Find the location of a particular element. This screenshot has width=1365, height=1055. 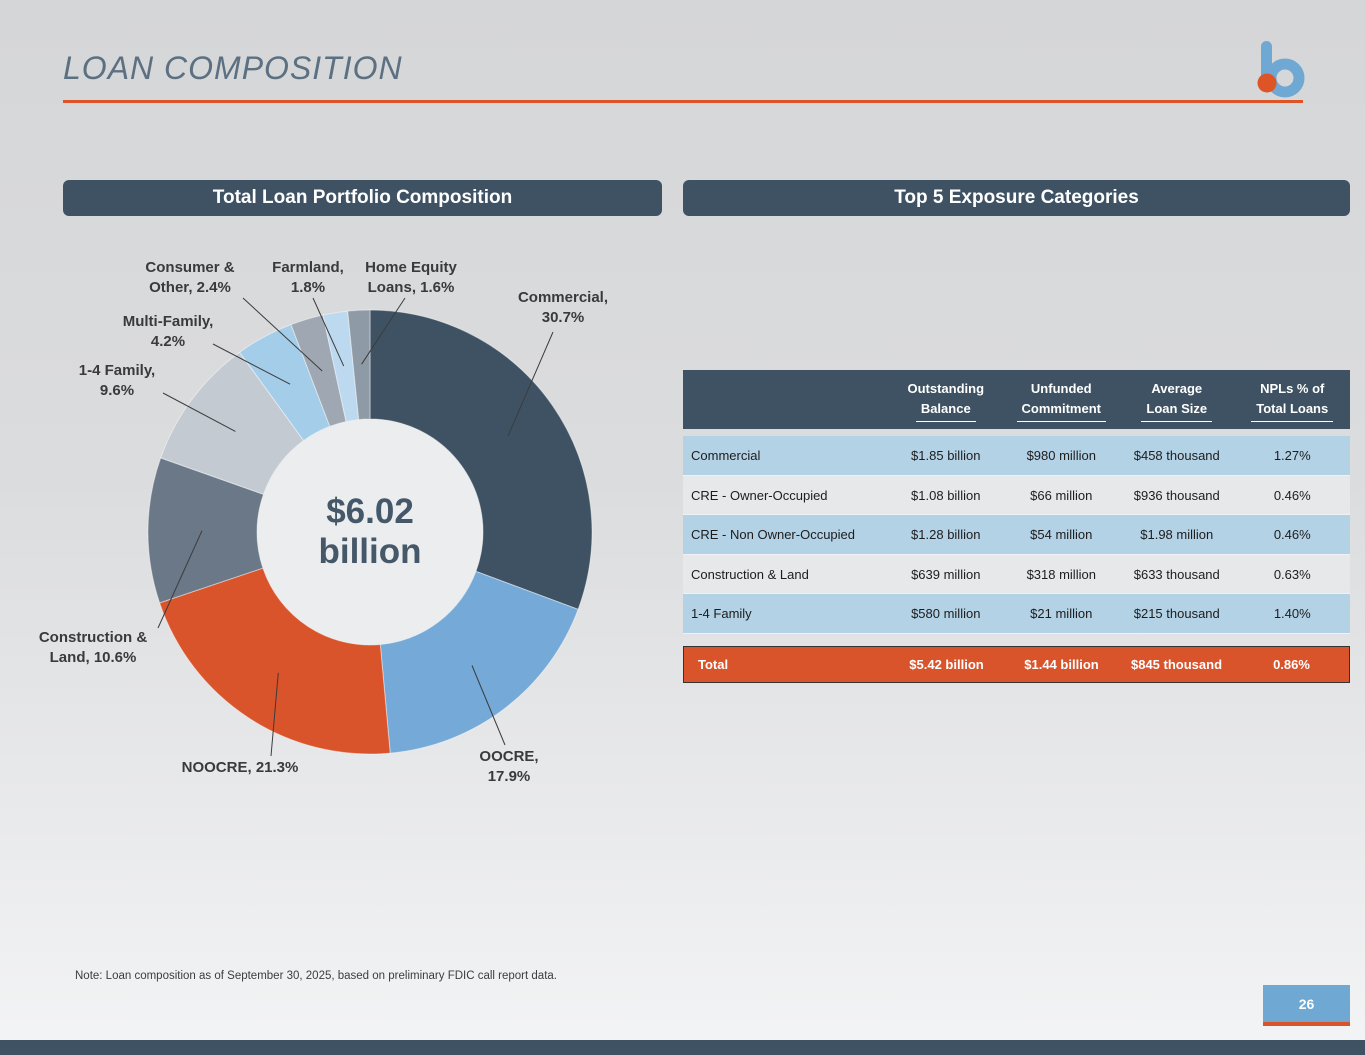

row-value: 1.40% is located at coordinates (1292, 614).